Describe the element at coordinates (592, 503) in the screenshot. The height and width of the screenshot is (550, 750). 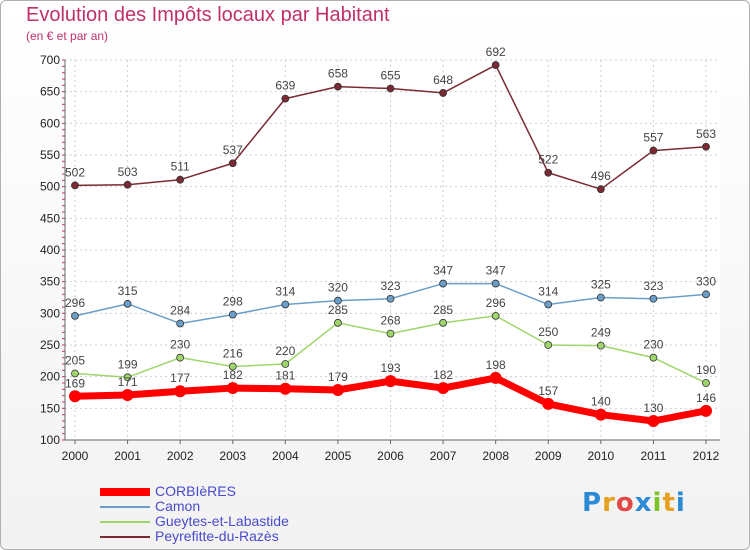
I see `logo-letter: P` at that location.